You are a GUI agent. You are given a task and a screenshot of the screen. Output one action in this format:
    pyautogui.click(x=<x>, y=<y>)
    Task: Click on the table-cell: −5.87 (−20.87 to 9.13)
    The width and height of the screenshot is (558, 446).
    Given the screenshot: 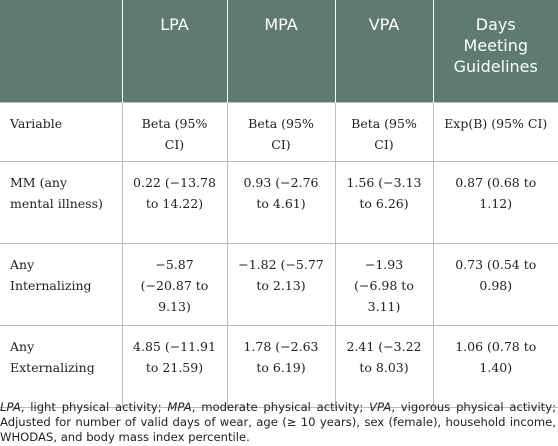 What is the action you would take?
    pyautogui.click(x=174, y=284)
    